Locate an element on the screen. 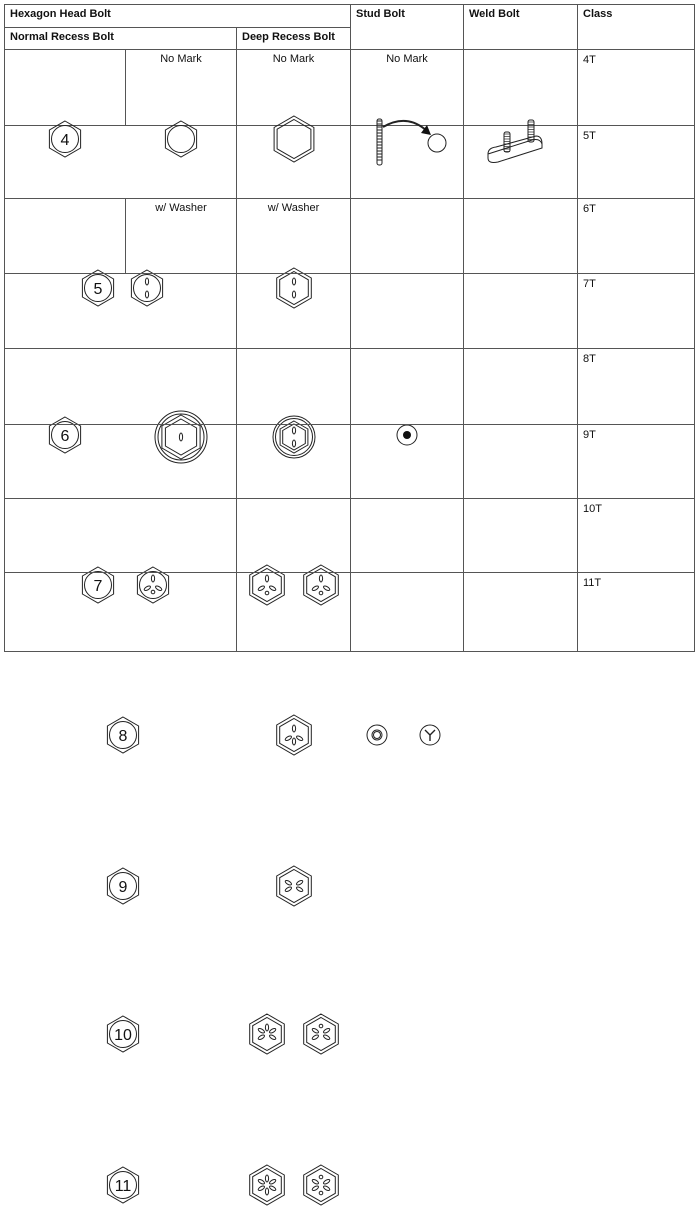 The height and width of the screenshot is (1207, 698). stud-bolt-end-arrow-icon is located at coordinates (411, 142).